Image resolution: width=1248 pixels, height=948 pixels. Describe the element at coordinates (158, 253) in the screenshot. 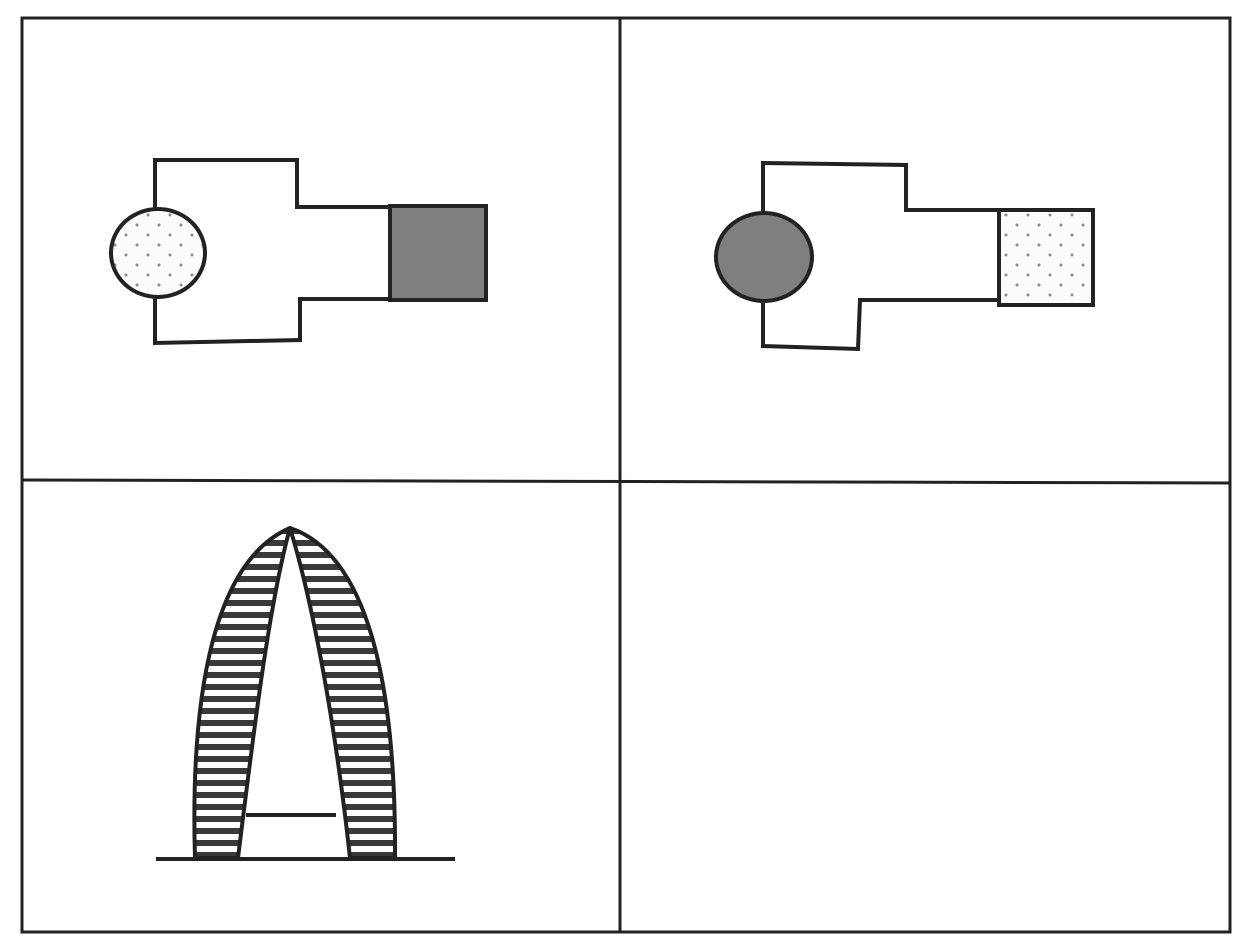

I see `dotted-circle` at that location.